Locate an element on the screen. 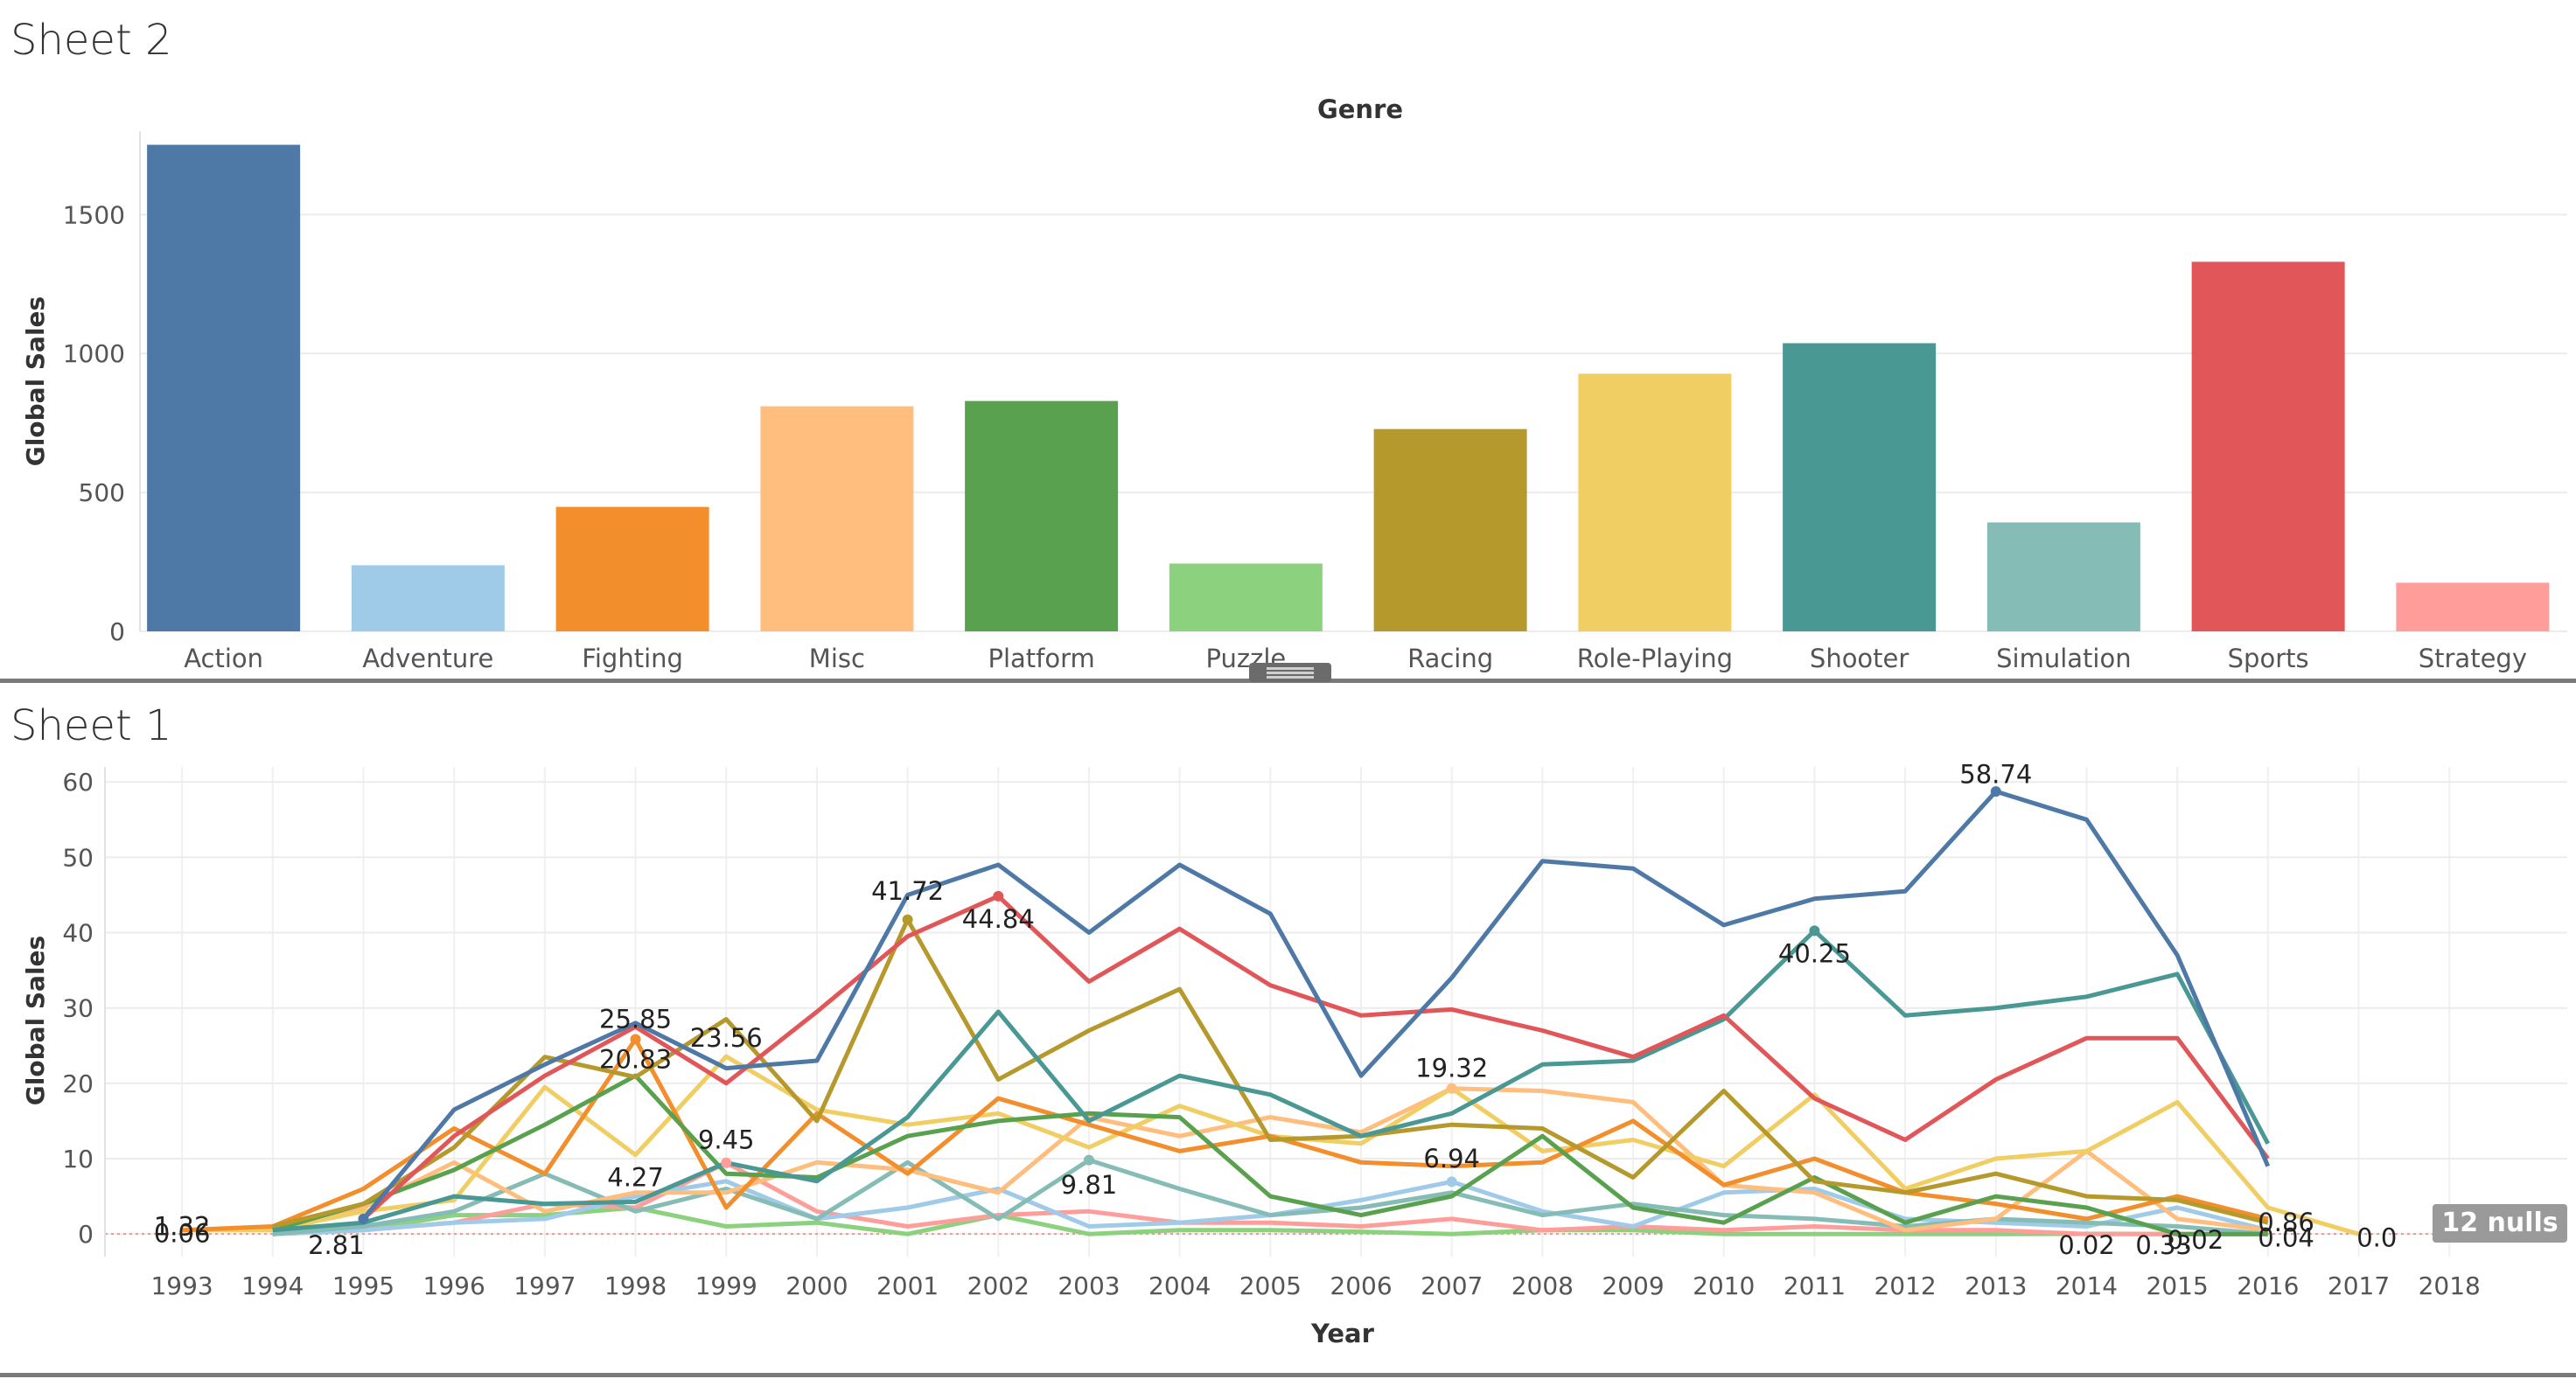  line-data-label: 41.72 is located at coordinates (908, 891).